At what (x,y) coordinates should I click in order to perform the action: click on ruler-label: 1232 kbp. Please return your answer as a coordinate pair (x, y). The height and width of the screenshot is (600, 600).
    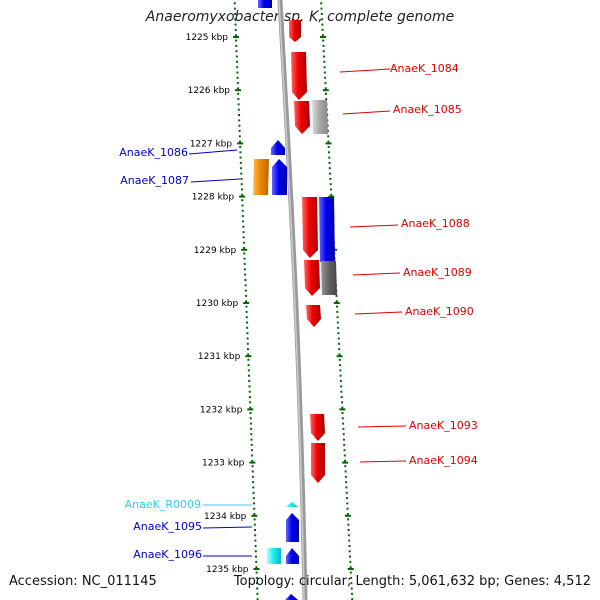
    Looking at the image, I should click on (221, 410).